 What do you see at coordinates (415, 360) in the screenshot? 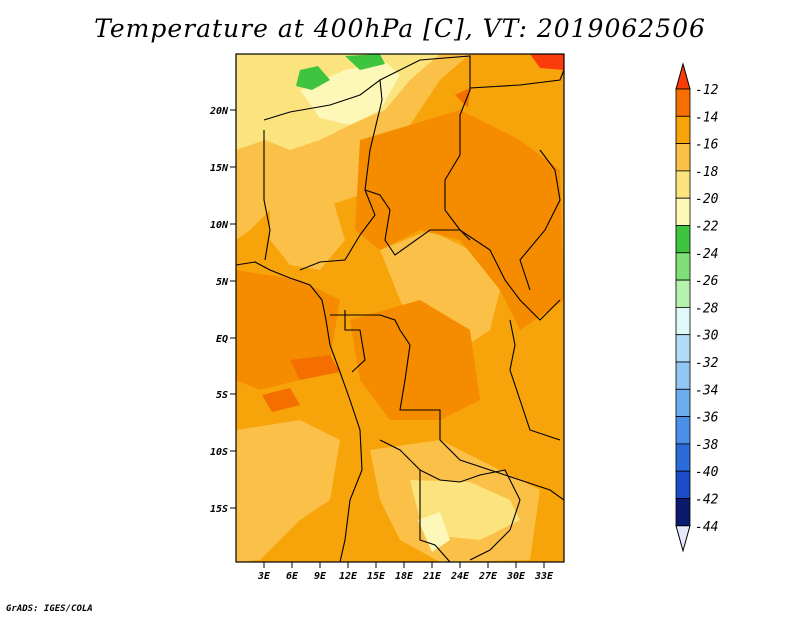
I see `field-region-14-congo` at bounding box center [415, 360].